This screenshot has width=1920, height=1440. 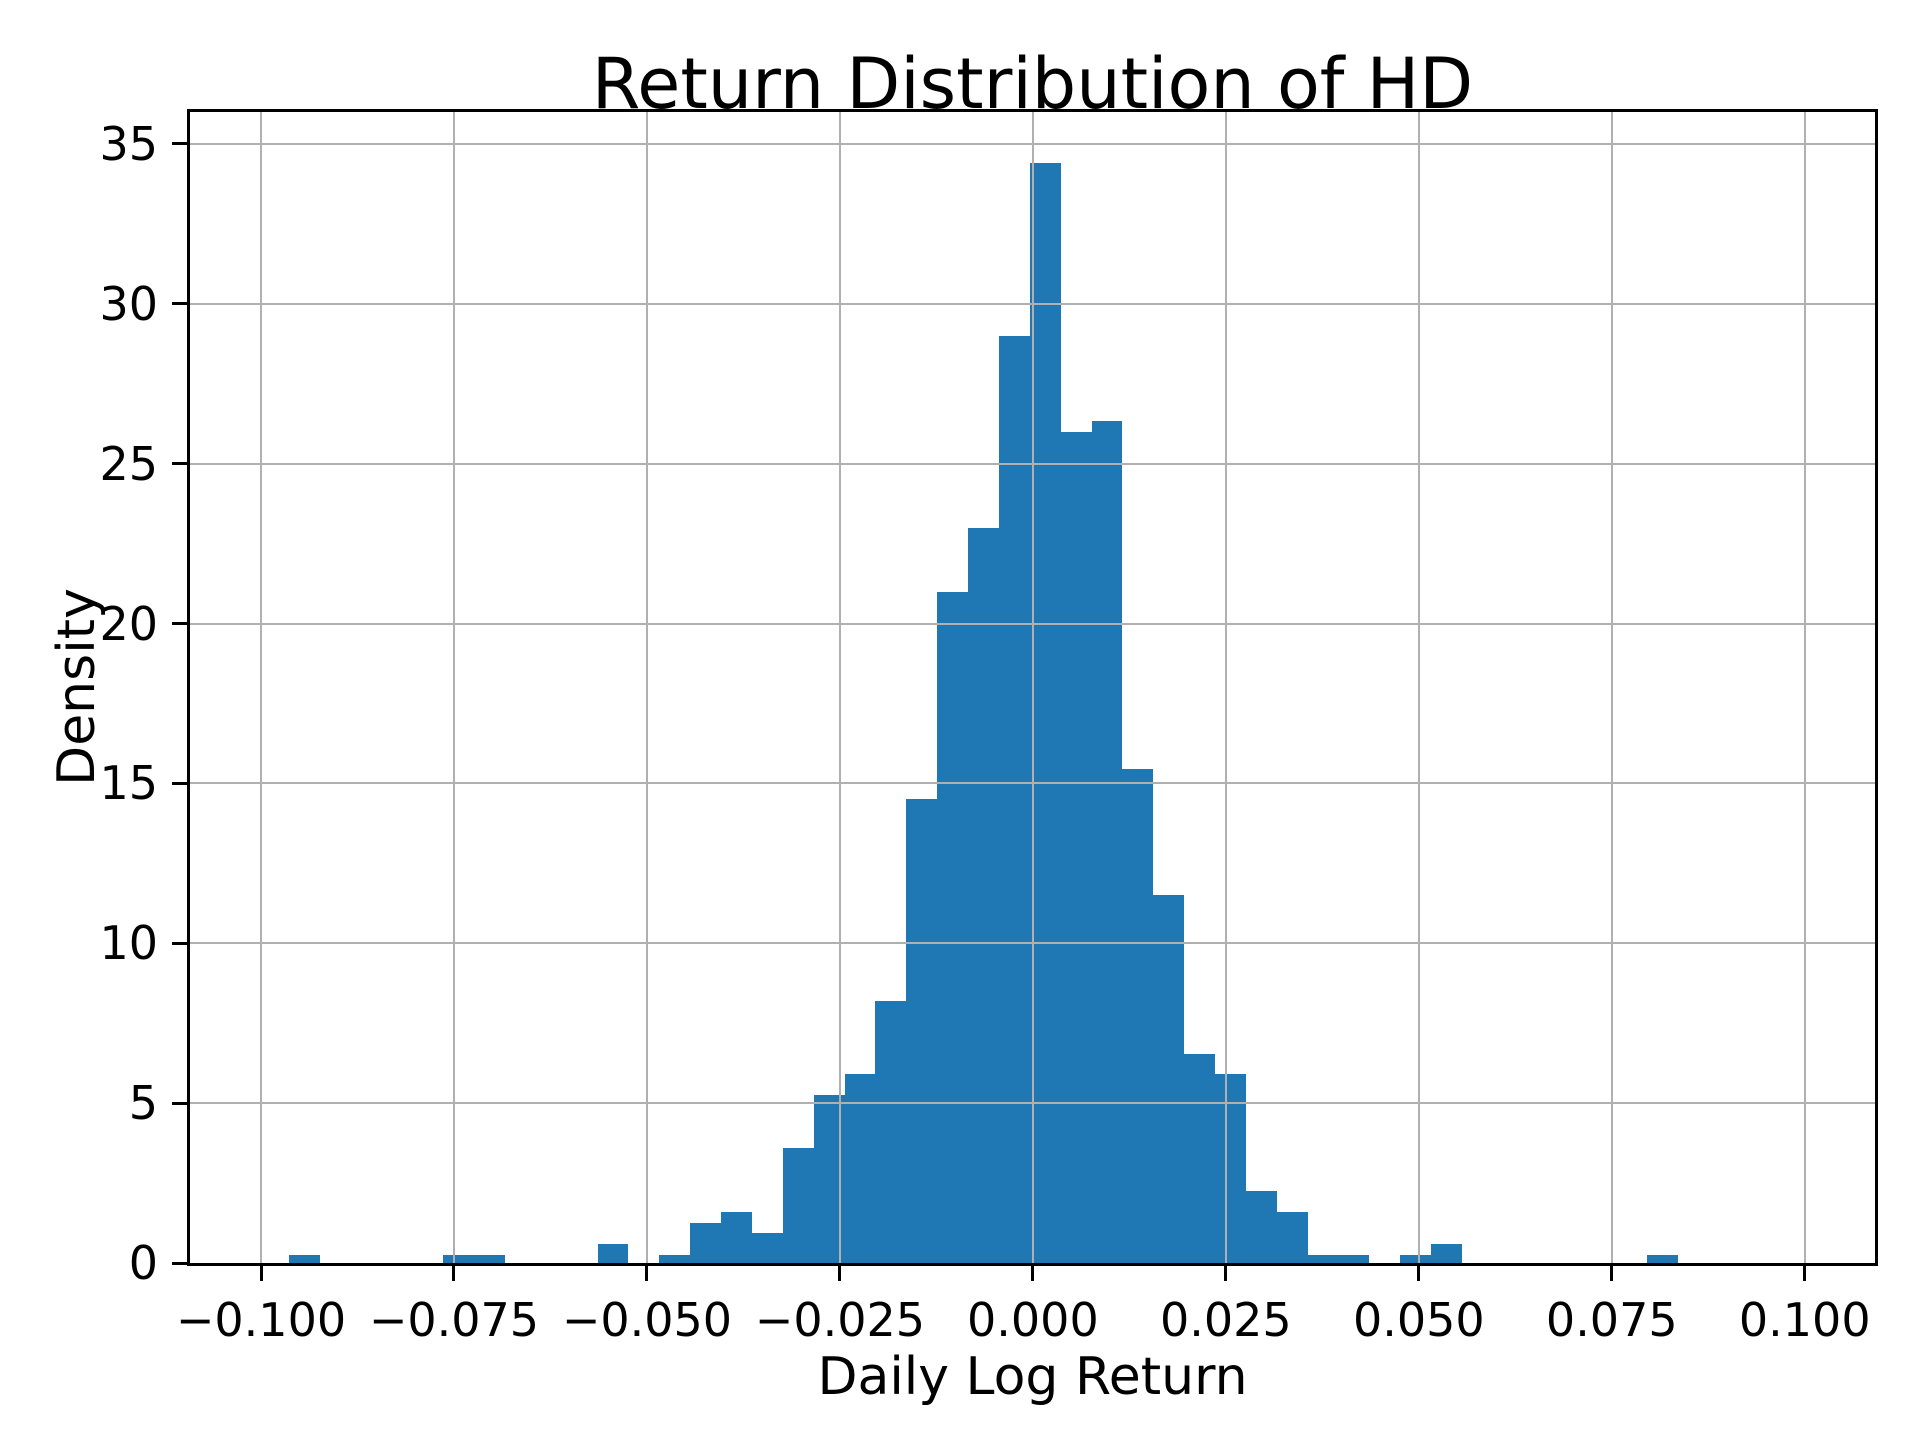 What do you see at coordinates (128, 463) in the screenshot?
I see `y-tick-label: 25` at bounding box center [128, 463].